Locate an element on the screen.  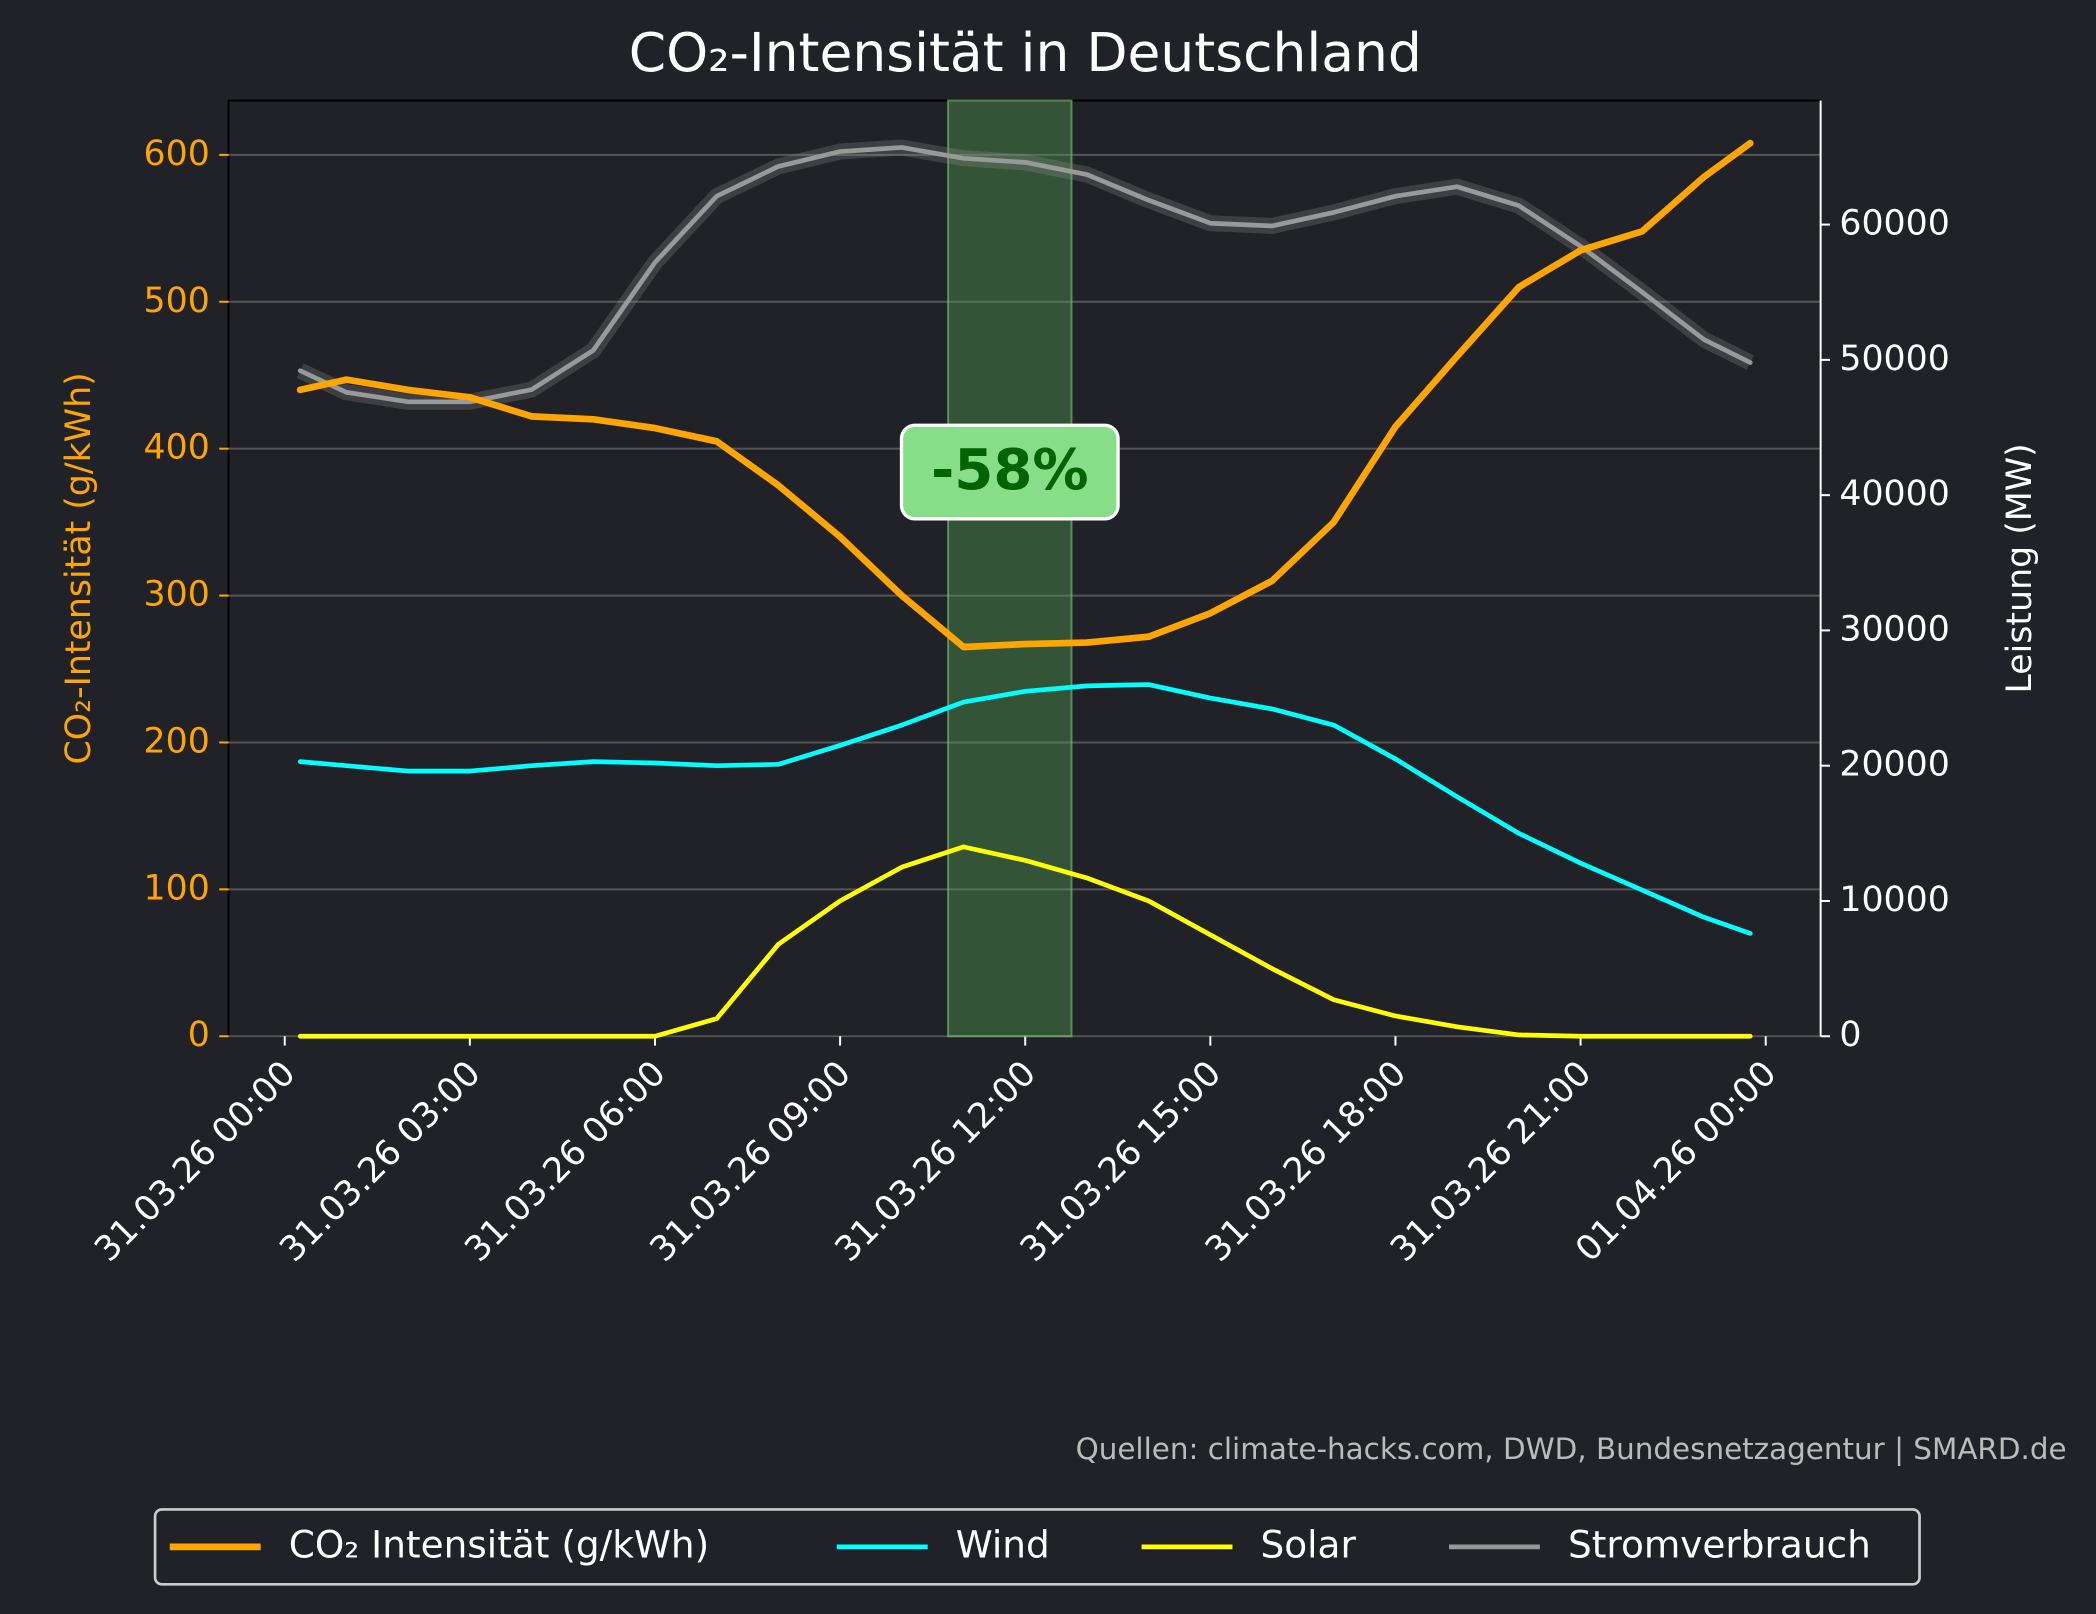
y2-tick-label: 50000 is located at coordinates (1894, 359).